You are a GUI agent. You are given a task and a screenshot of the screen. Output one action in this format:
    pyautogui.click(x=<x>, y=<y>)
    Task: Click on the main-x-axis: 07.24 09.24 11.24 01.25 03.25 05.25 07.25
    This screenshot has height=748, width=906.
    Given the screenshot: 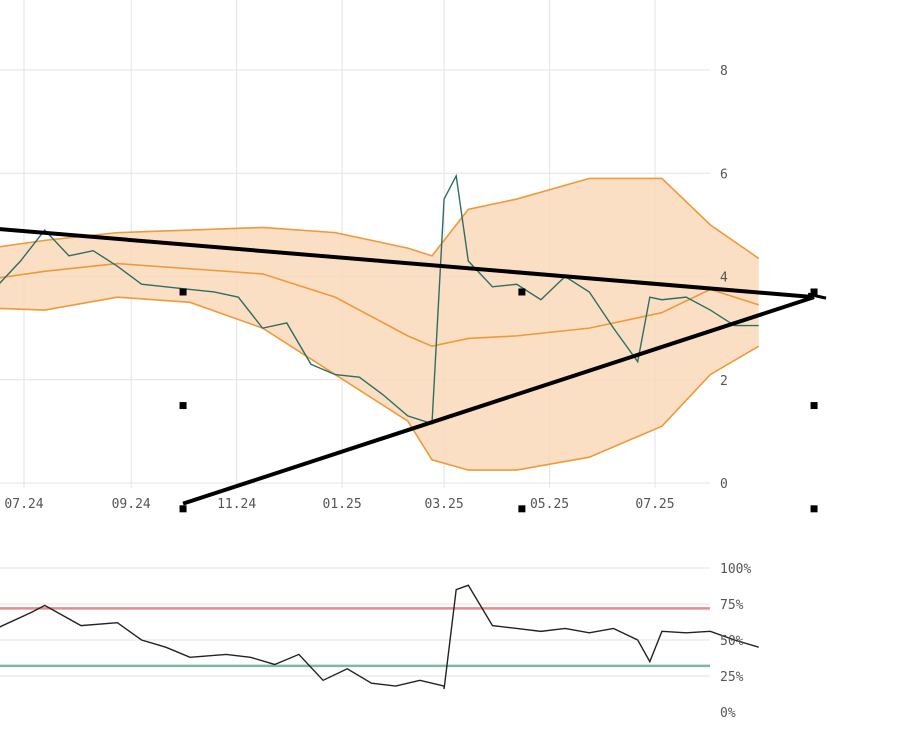 What is the action you would take?
    pyautogui.click(x=339, y=504)
    